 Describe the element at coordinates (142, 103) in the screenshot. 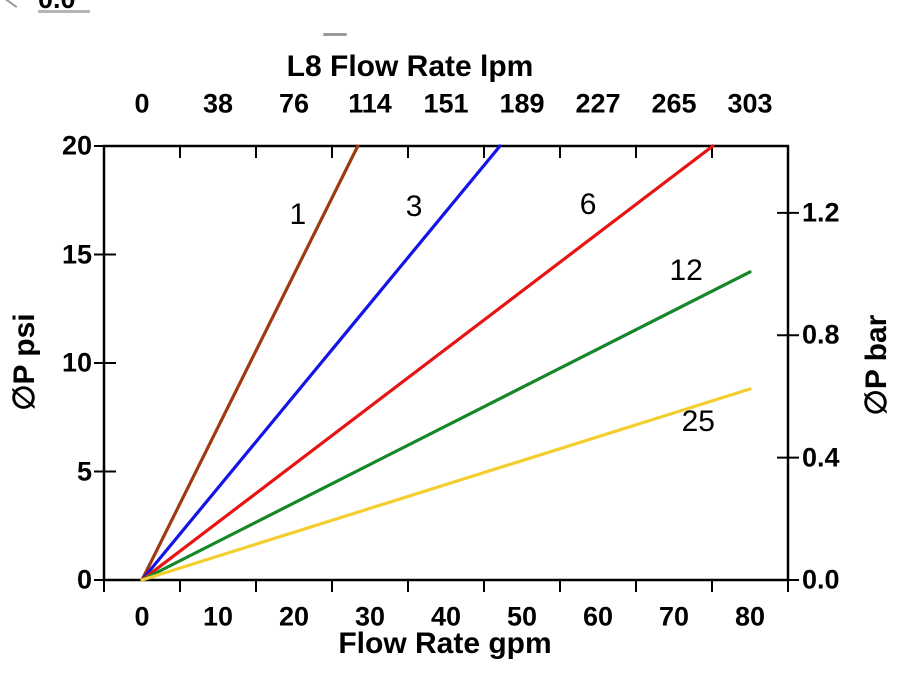

I see `top-tick-label-0: 0` at that location.